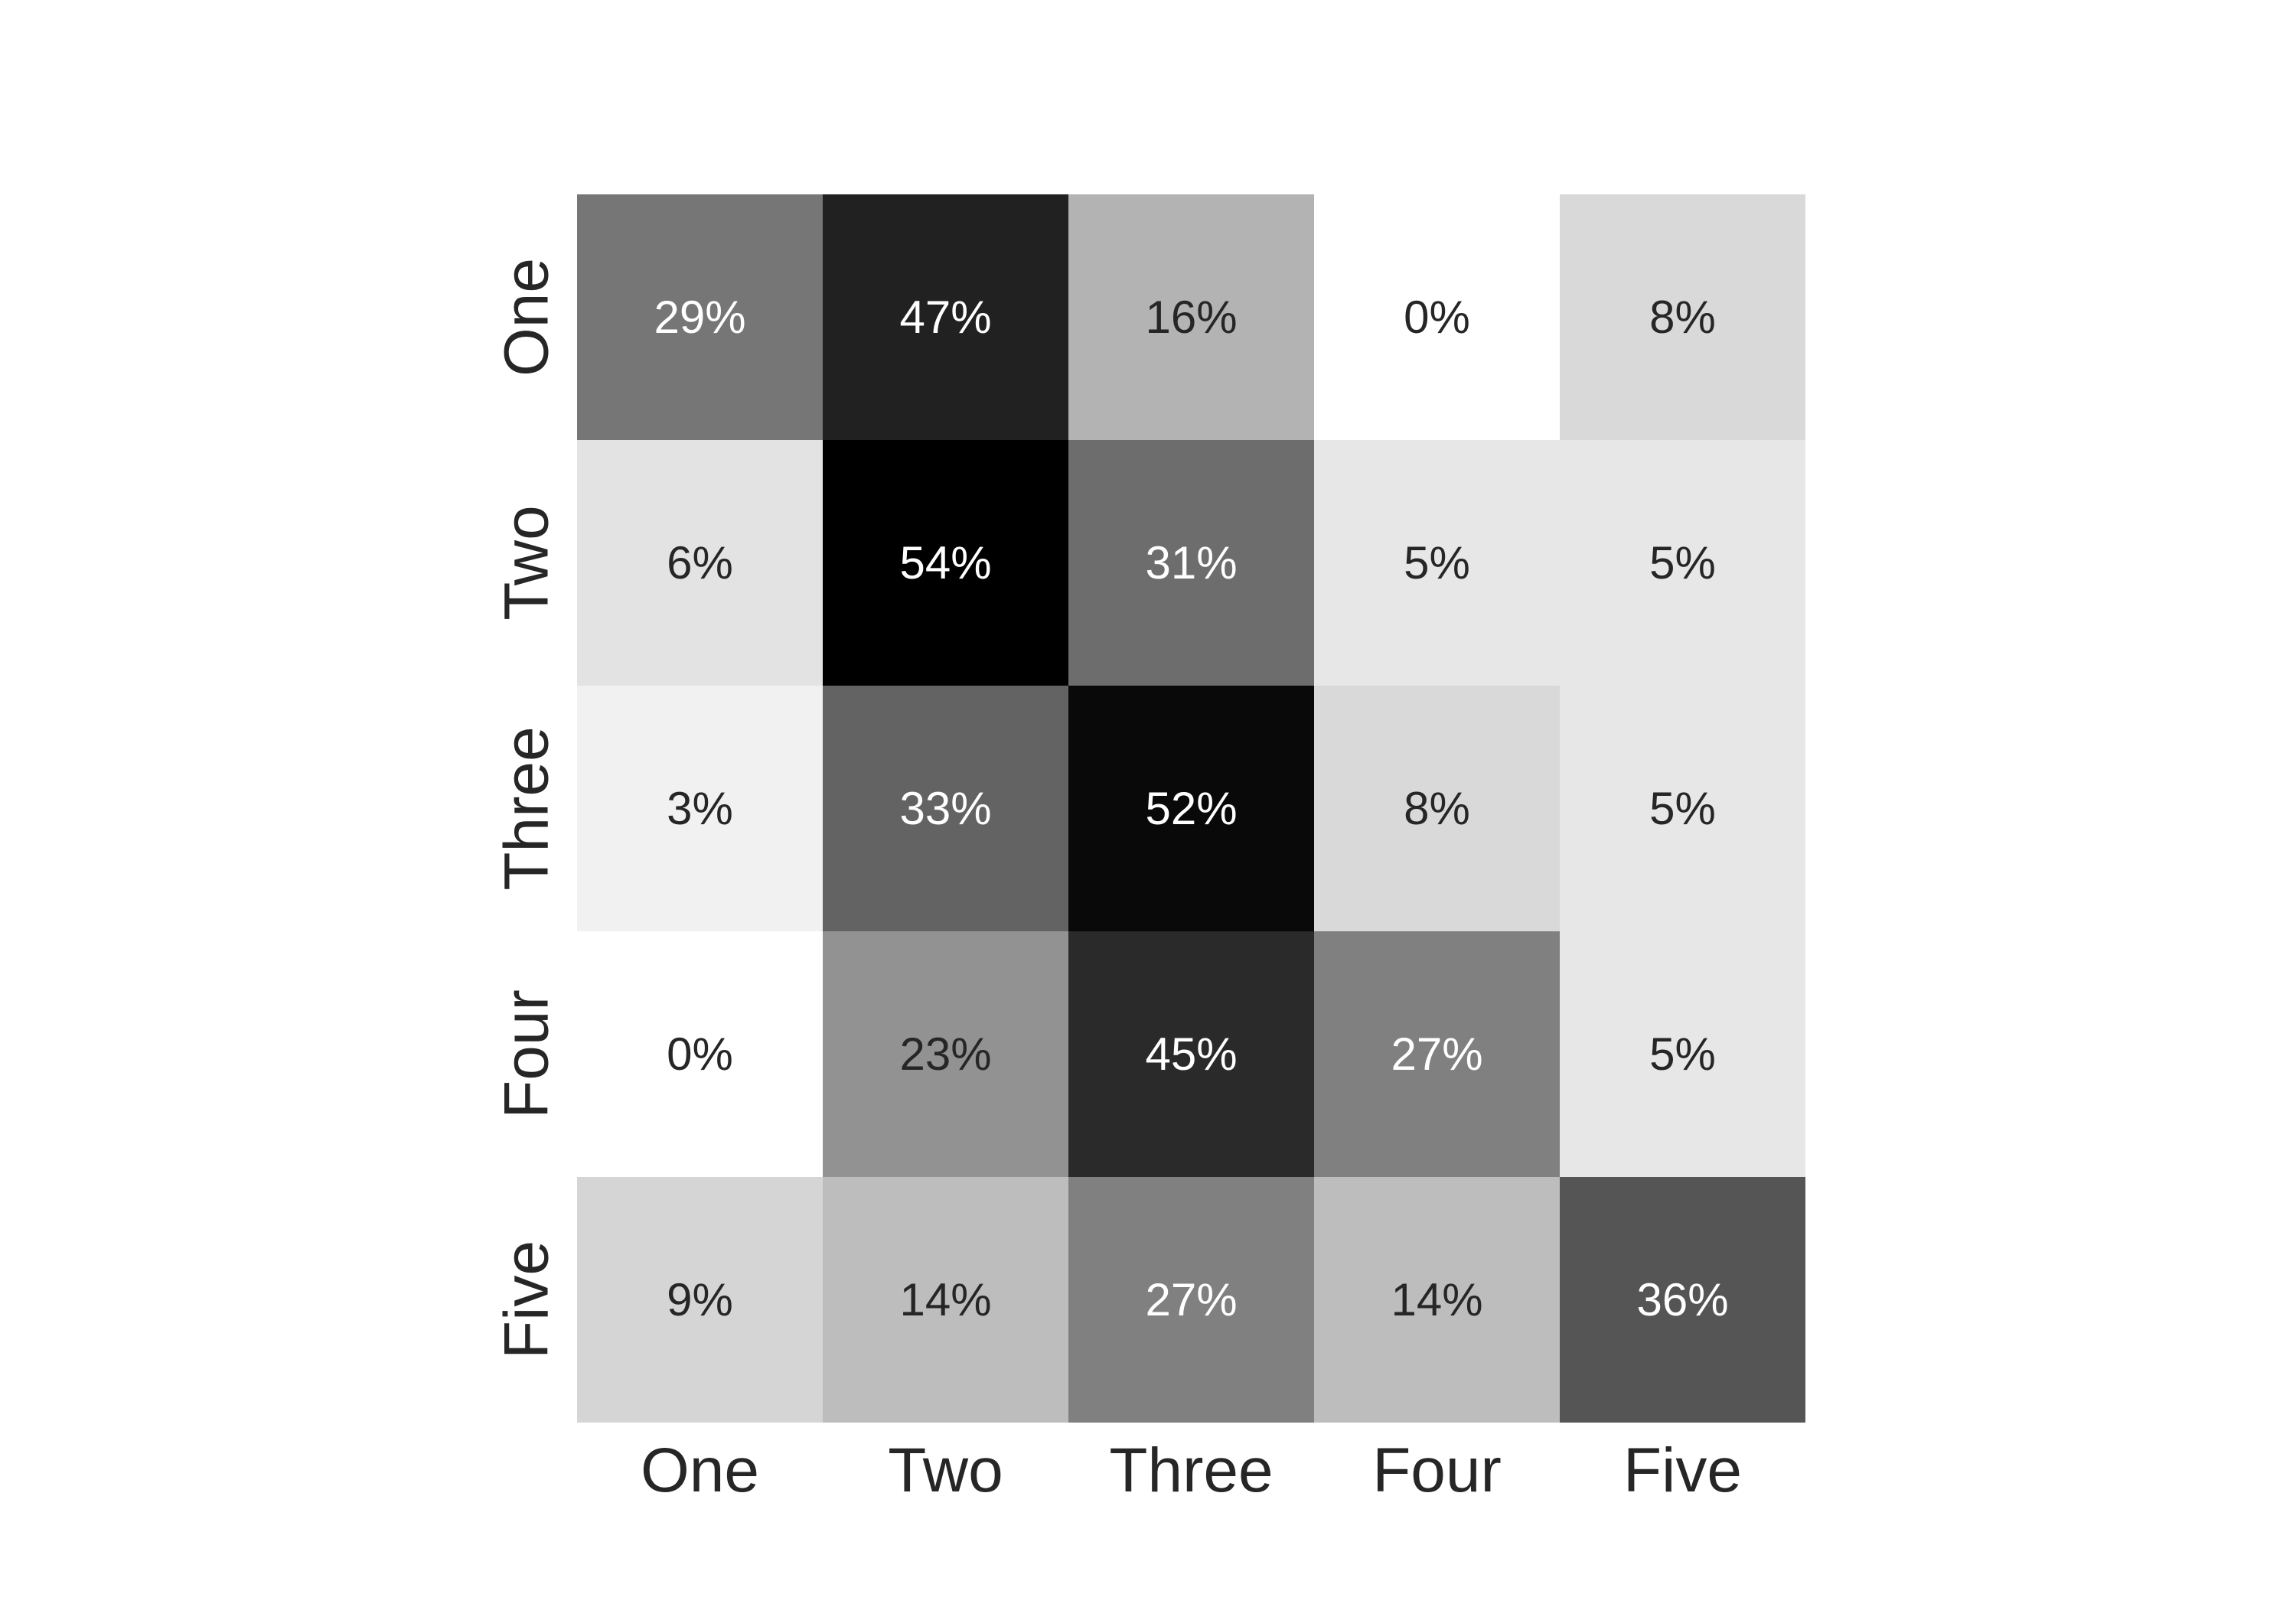  I want to click on heatmap-cell-one-one, so click(700, 317).